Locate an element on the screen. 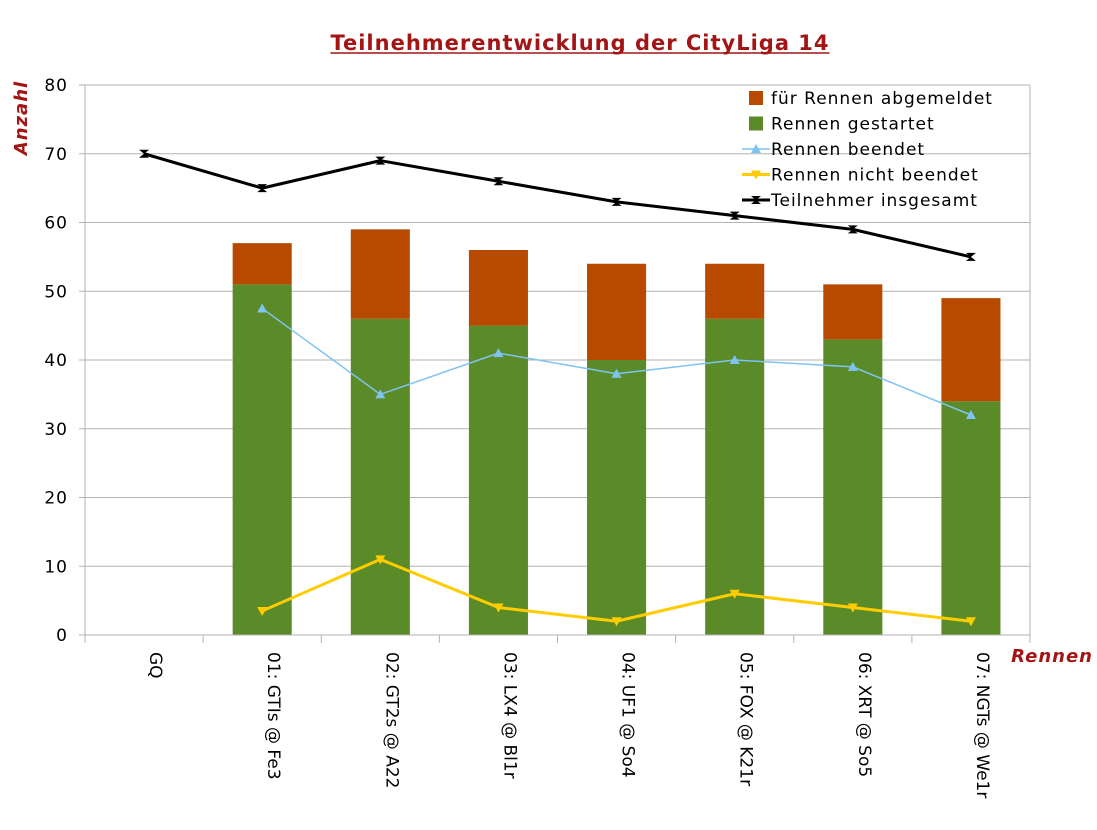 The height and width of the screenshot is (830, 1097). y-tick-label: 10 is located at coordinates (56, 567).